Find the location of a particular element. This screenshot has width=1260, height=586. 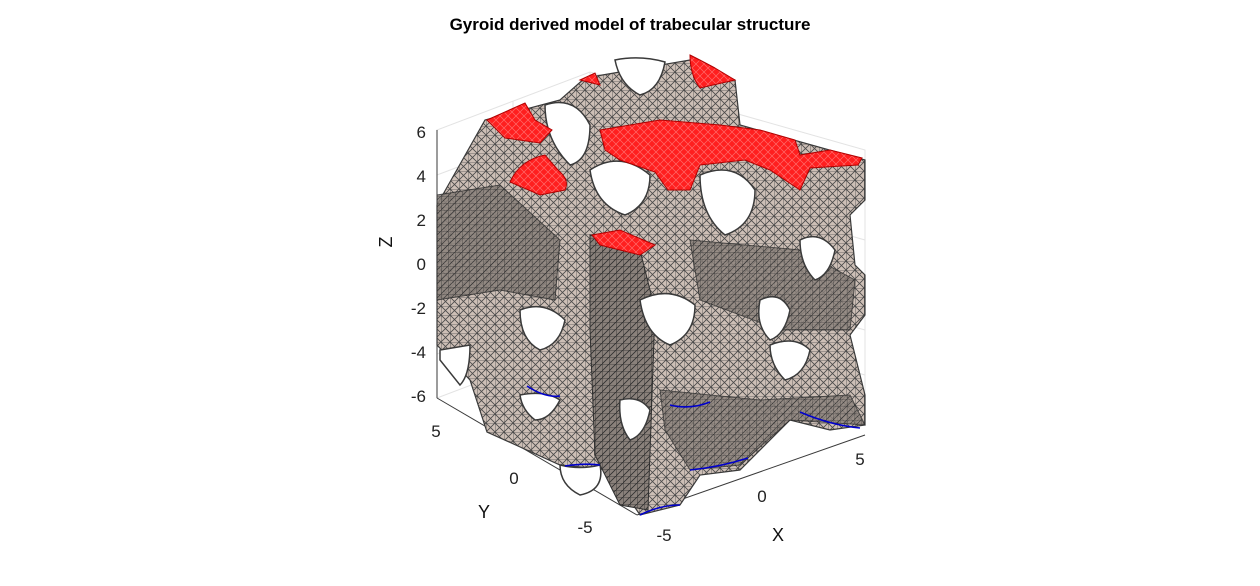

bottom-cut-edges is located at coordinates (693, 450).